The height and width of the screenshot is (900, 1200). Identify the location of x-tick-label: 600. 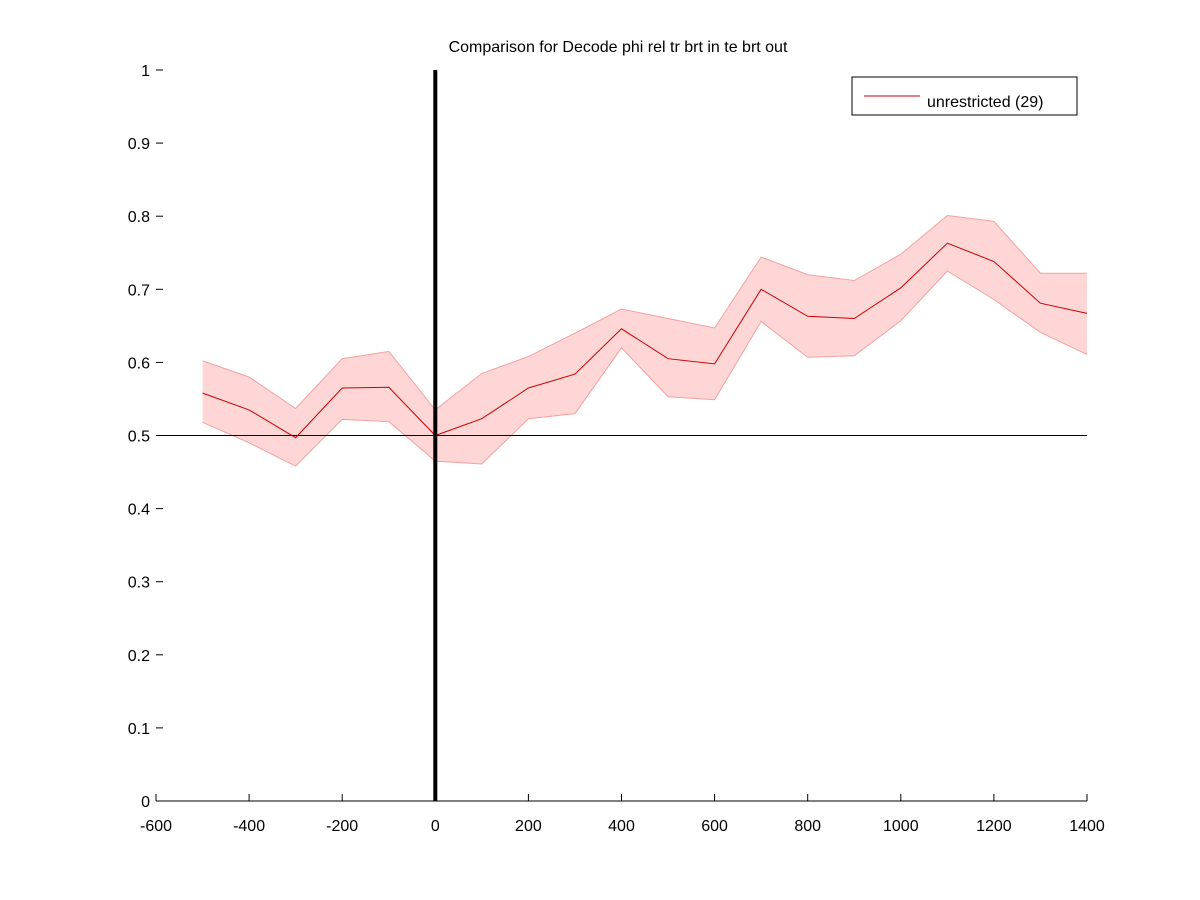
(714, 826).